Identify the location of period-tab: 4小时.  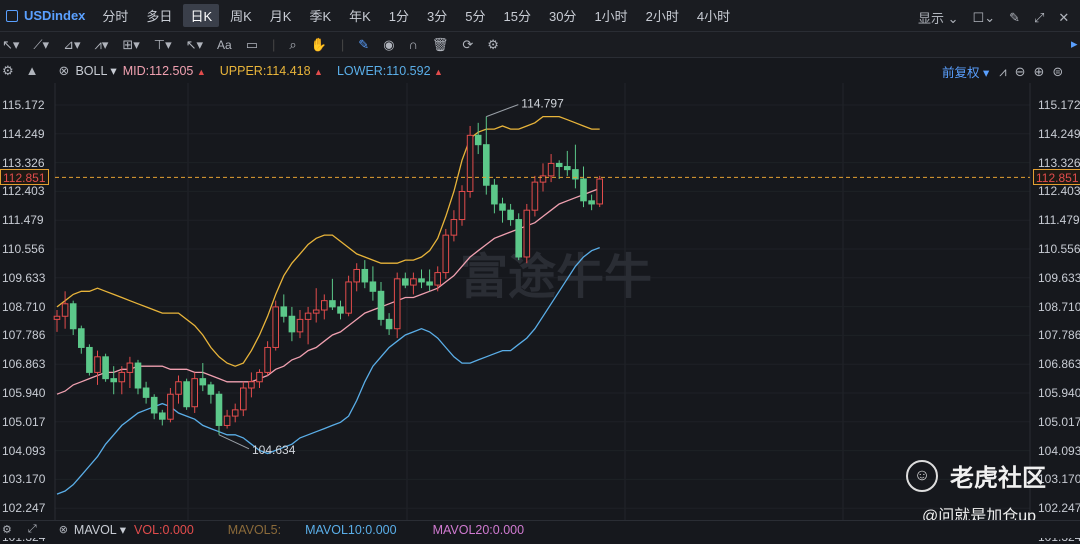
(713, 16).